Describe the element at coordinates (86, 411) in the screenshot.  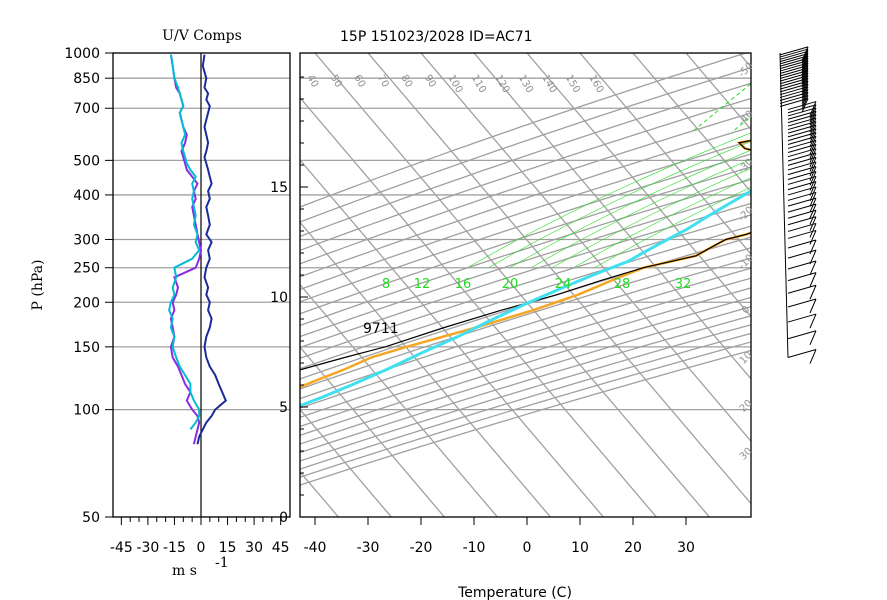
I see `pressure-tick-label: 100` at that location.